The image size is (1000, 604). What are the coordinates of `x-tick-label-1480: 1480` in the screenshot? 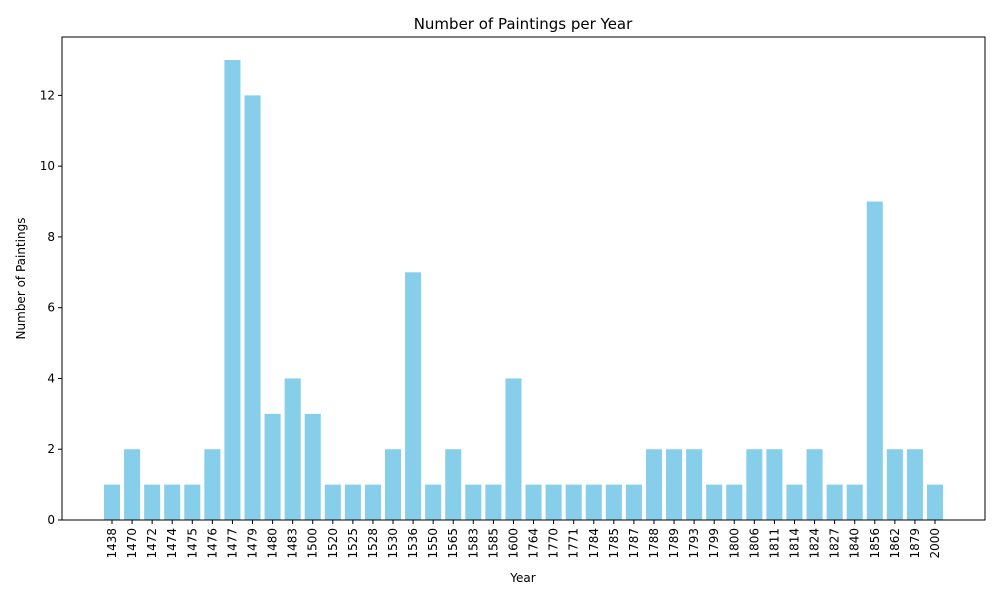 It's located at (273, 543).